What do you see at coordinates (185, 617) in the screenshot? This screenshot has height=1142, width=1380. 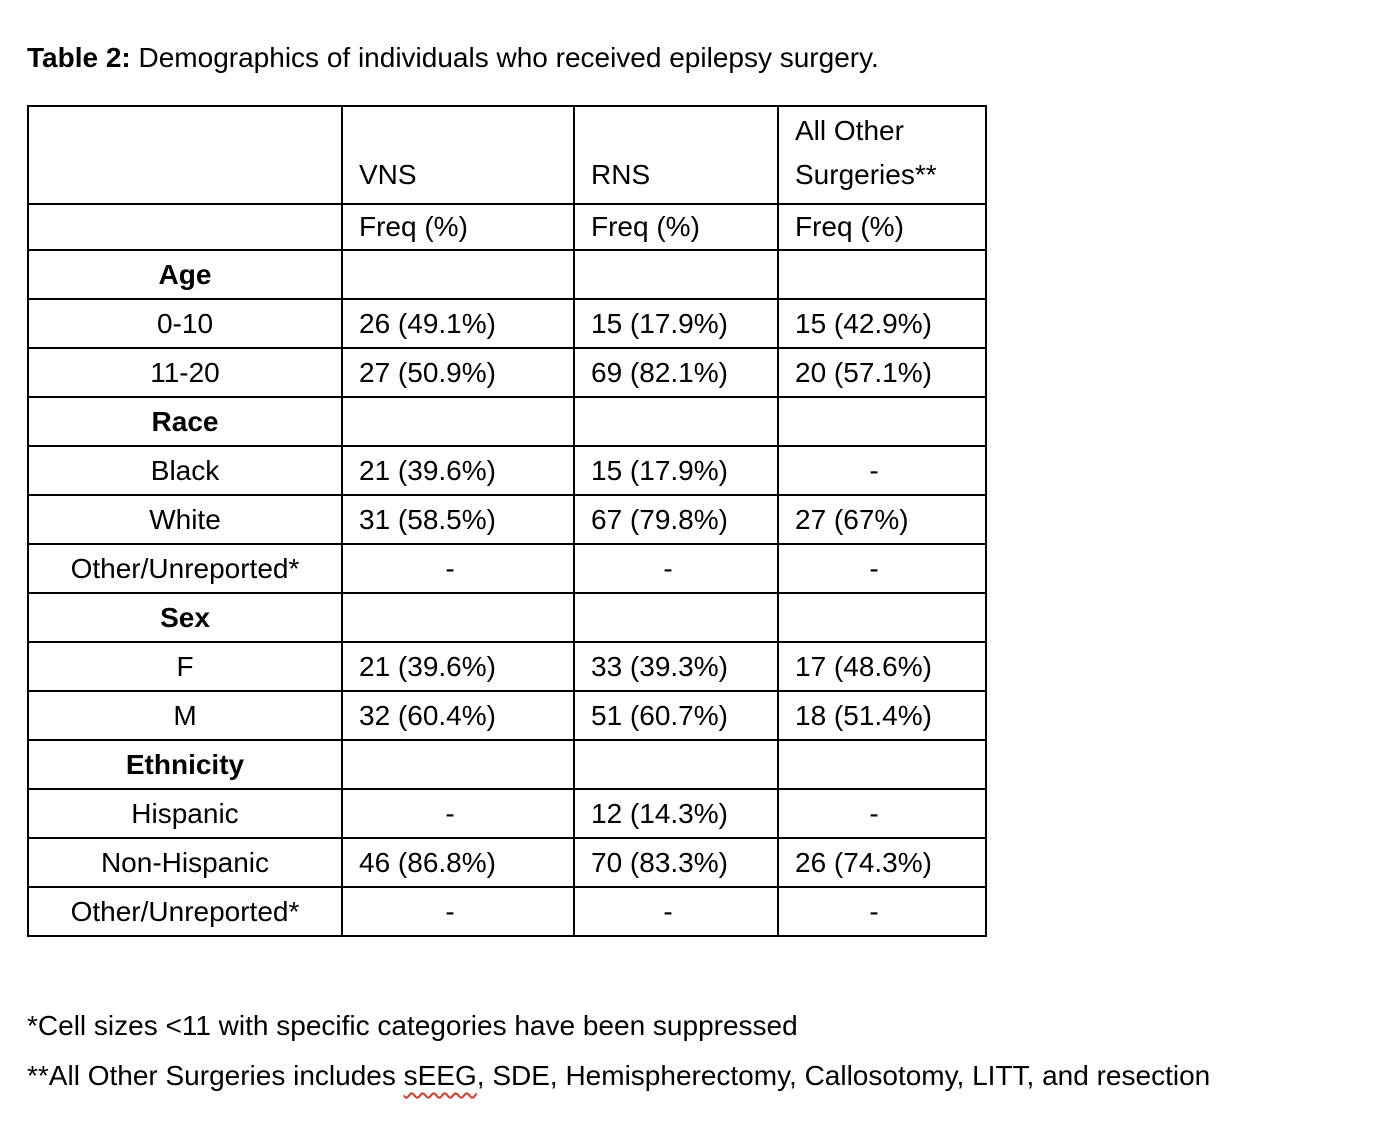 I see `section-label: Sex` at bounding box center [185, 617].